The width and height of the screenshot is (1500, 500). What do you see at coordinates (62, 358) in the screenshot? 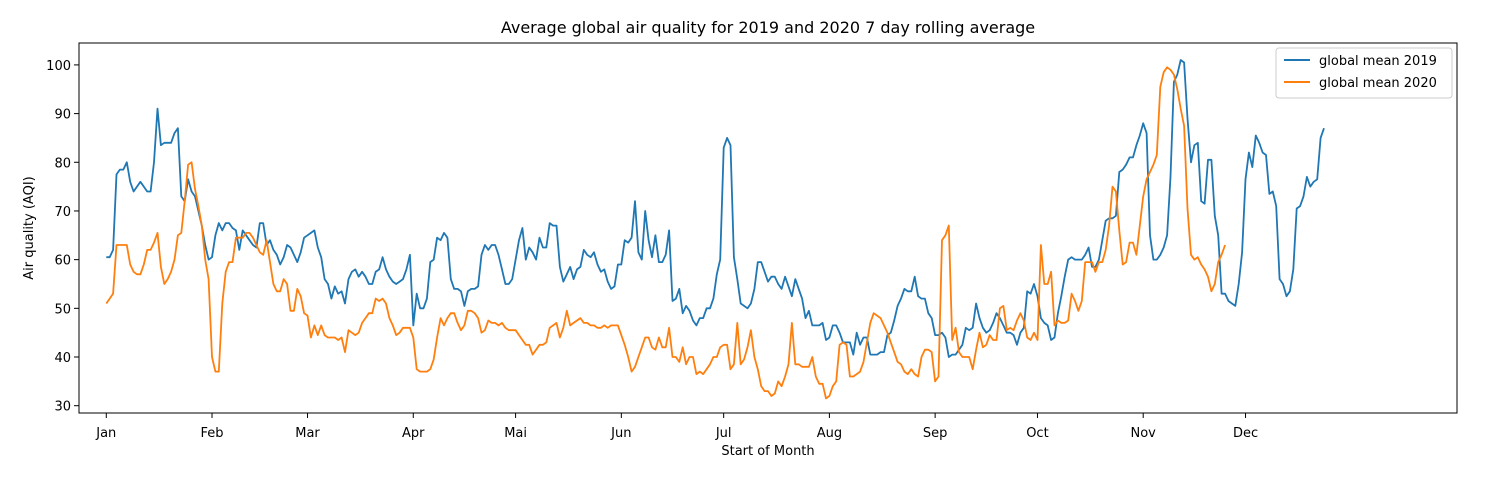
I see `y-tick-label: 40` at bounding box center [62, 358].